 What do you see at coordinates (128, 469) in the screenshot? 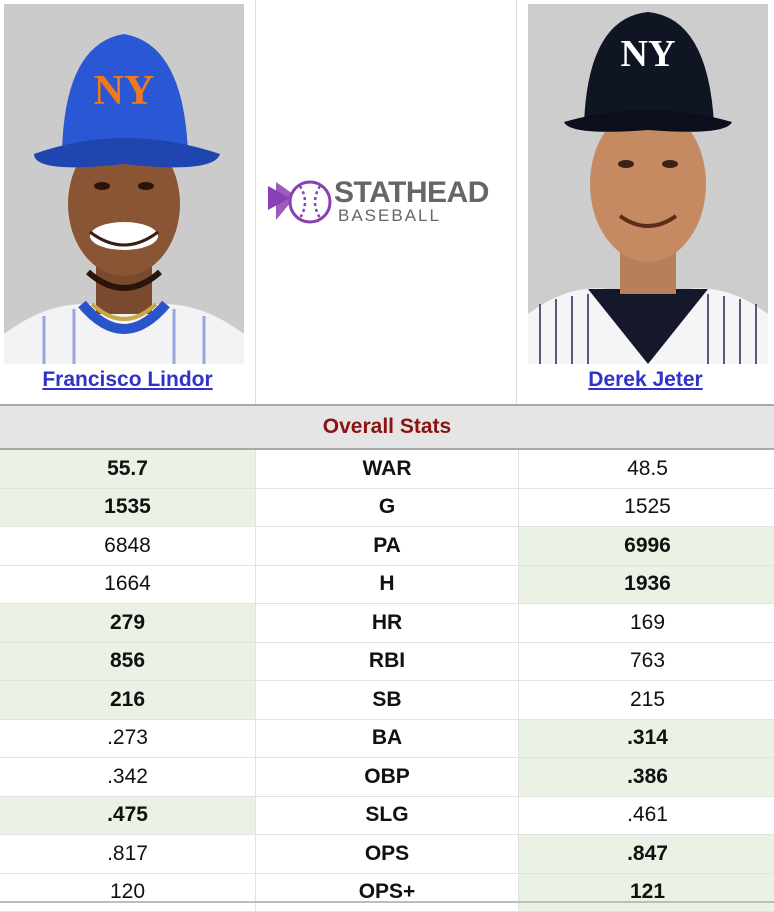
I see `left-player-stat-value: 55.7` at bounding box center [128, 469].